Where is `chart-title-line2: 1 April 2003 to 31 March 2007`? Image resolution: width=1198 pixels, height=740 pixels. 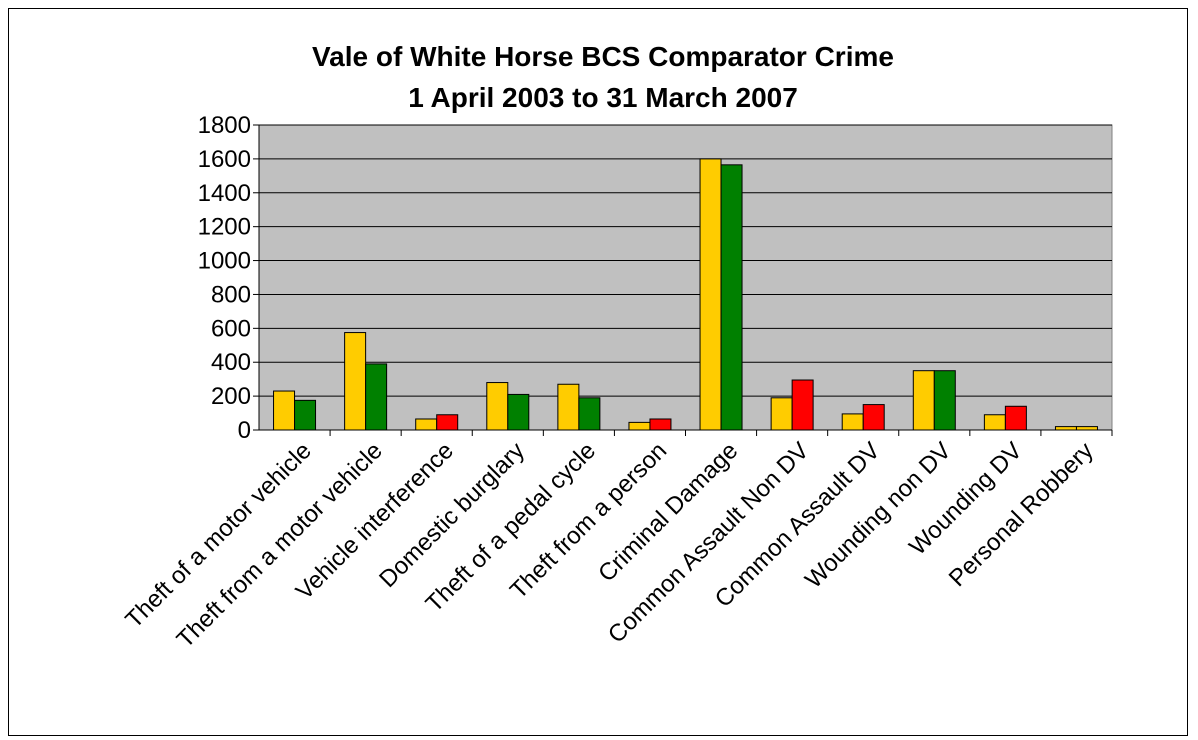 chart-title-line2: 1 April 2003 to 31 March 2007 is located at coordinates (603, 97).